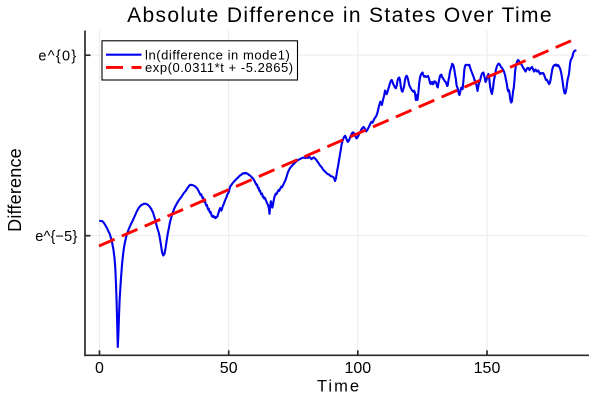  I want to click on svg-text: 100, so click(357, 368).